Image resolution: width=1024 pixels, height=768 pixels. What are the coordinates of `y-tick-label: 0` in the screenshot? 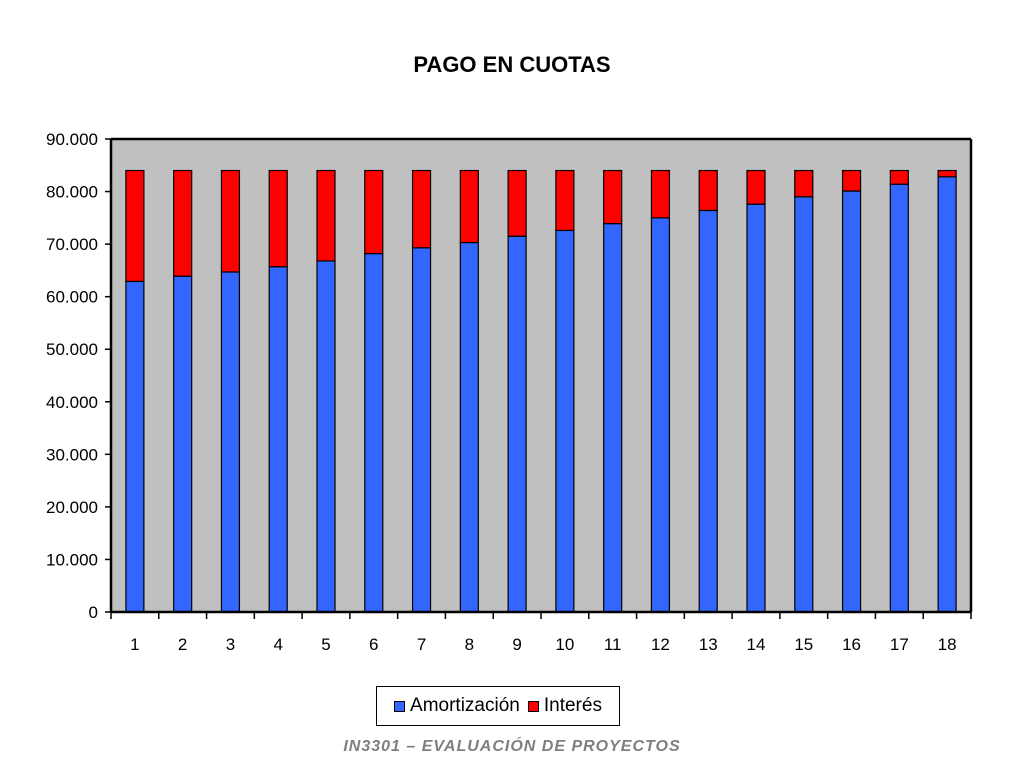 It's located at (93, 612).